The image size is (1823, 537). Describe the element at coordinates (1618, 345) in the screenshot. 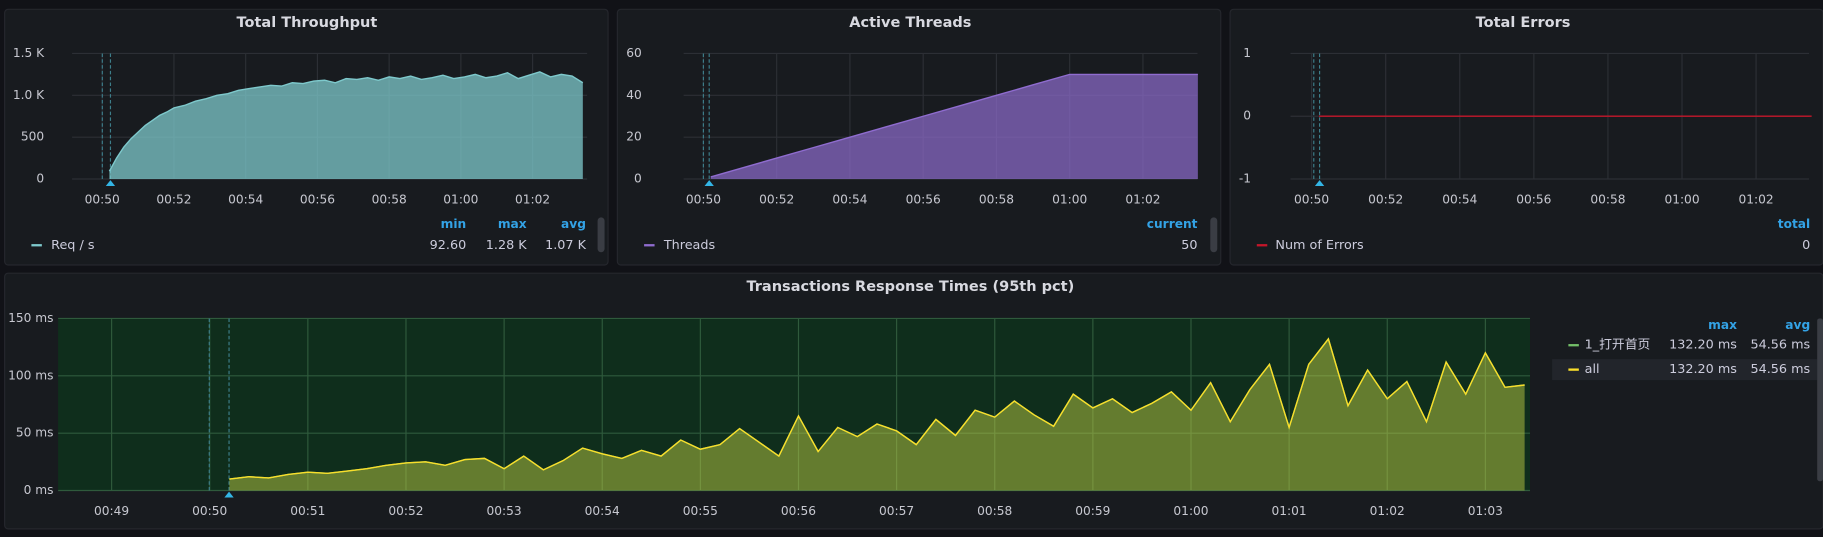

I see `legend-label: 1_打开首页` at that location.